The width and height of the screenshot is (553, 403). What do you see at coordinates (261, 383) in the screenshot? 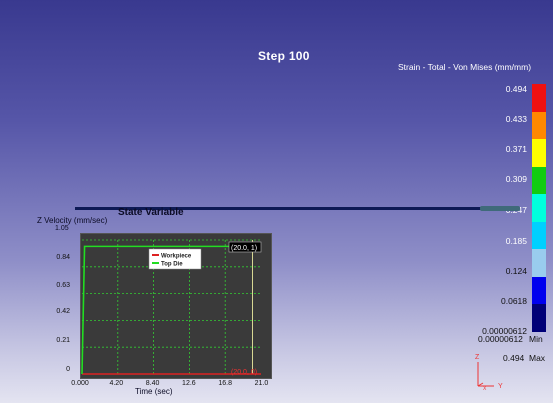
I see `x-tick-label: 21.0` at bounding box center [261, 383].